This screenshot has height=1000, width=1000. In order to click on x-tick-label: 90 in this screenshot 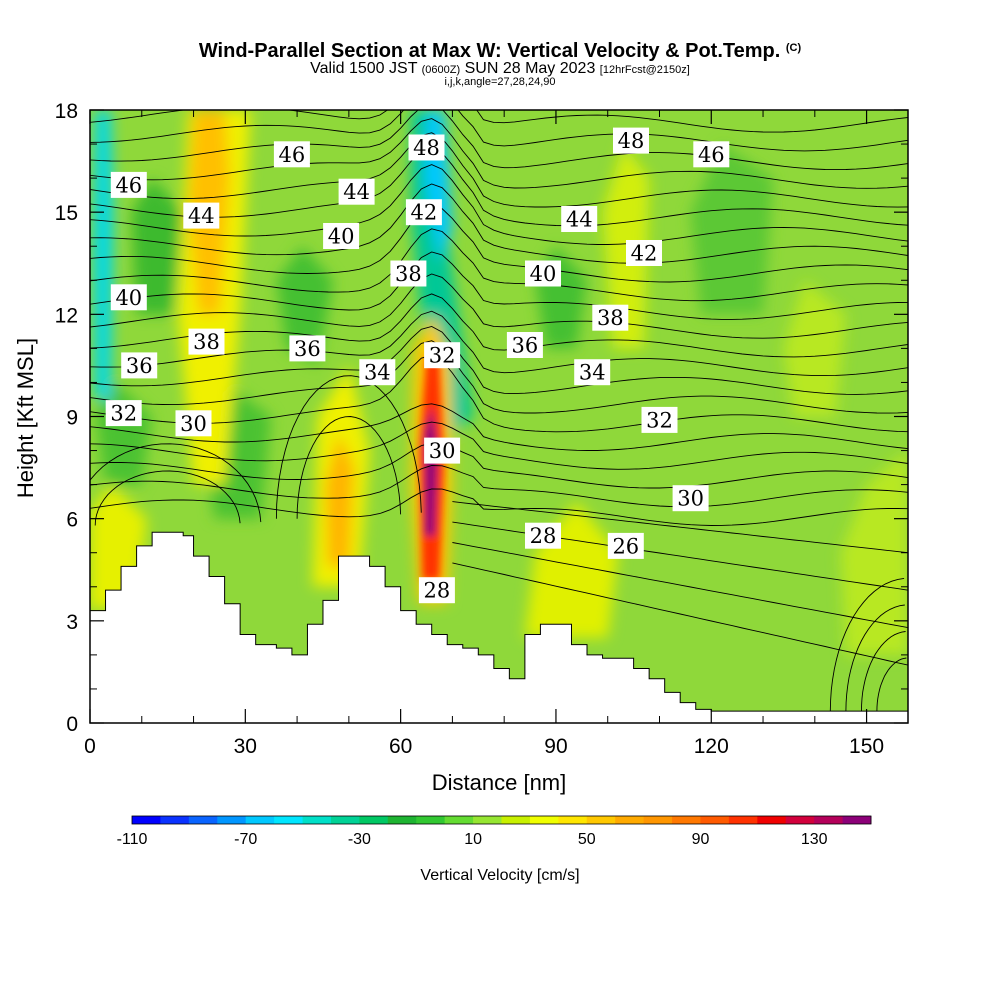, I will do `click(555, 746)`.